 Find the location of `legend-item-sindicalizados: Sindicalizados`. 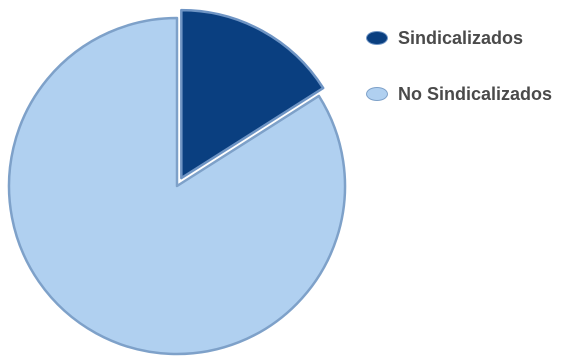

legend-item-sindicalizados: Sindicalizados is located at coordinates (459, 38).